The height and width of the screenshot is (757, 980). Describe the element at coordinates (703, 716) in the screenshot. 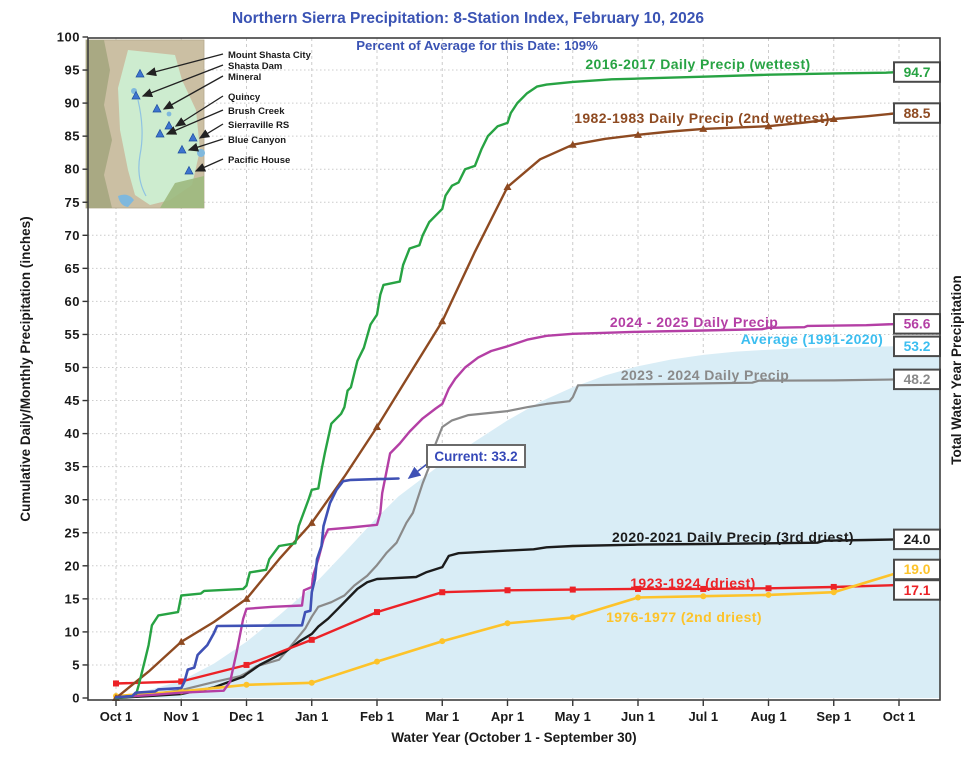

I see `x-tick-label: Jul 1` at that location.